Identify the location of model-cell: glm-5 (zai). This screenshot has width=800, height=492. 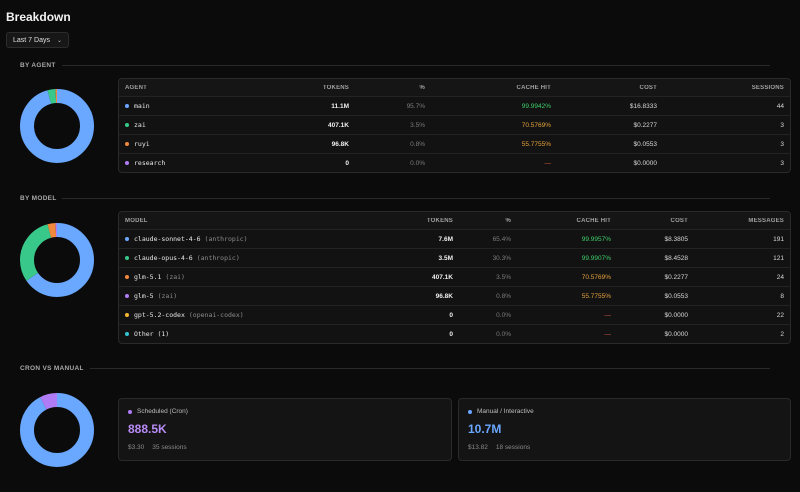
(211, 296).